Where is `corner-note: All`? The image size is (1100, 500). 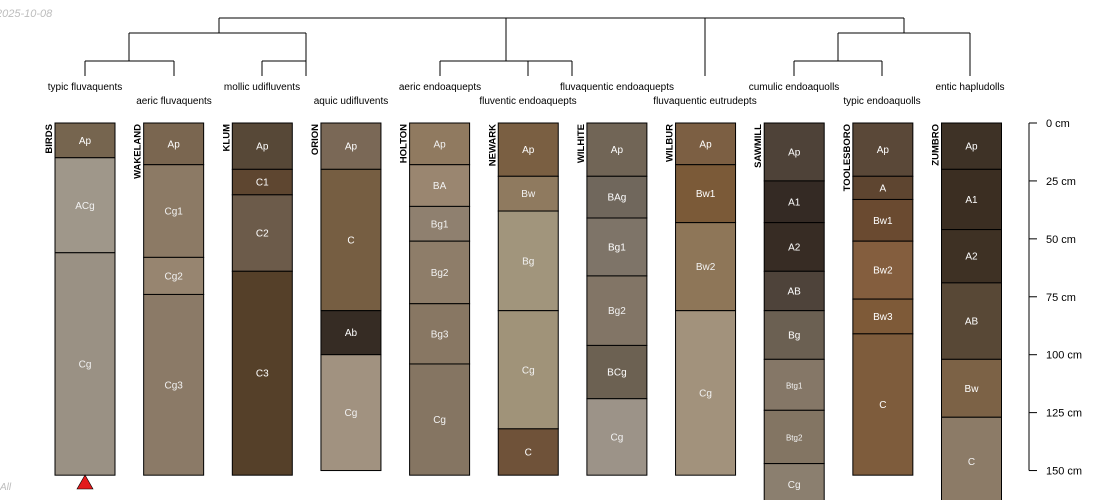 corner-note: All is located at coordinates (6, 487).